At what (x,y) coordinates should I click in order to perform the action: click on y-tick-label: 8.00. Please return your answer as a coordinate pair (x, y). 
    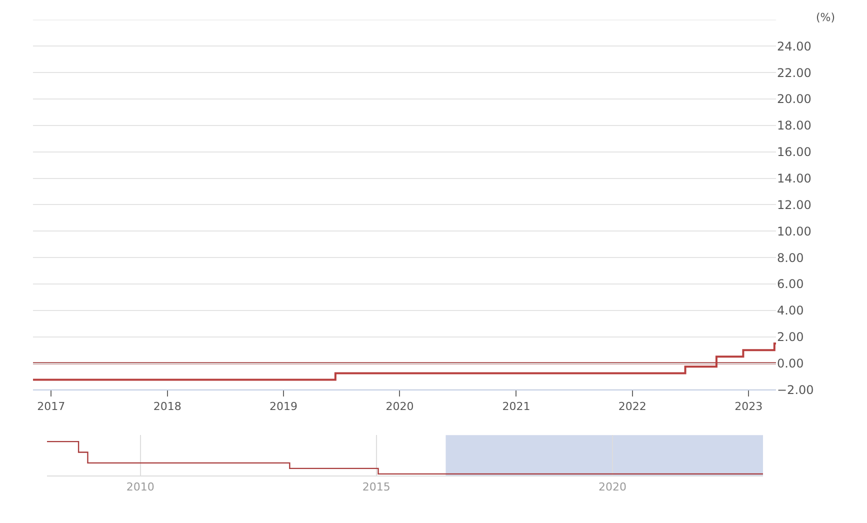
    Looking at the image, I should click on (790, 257).